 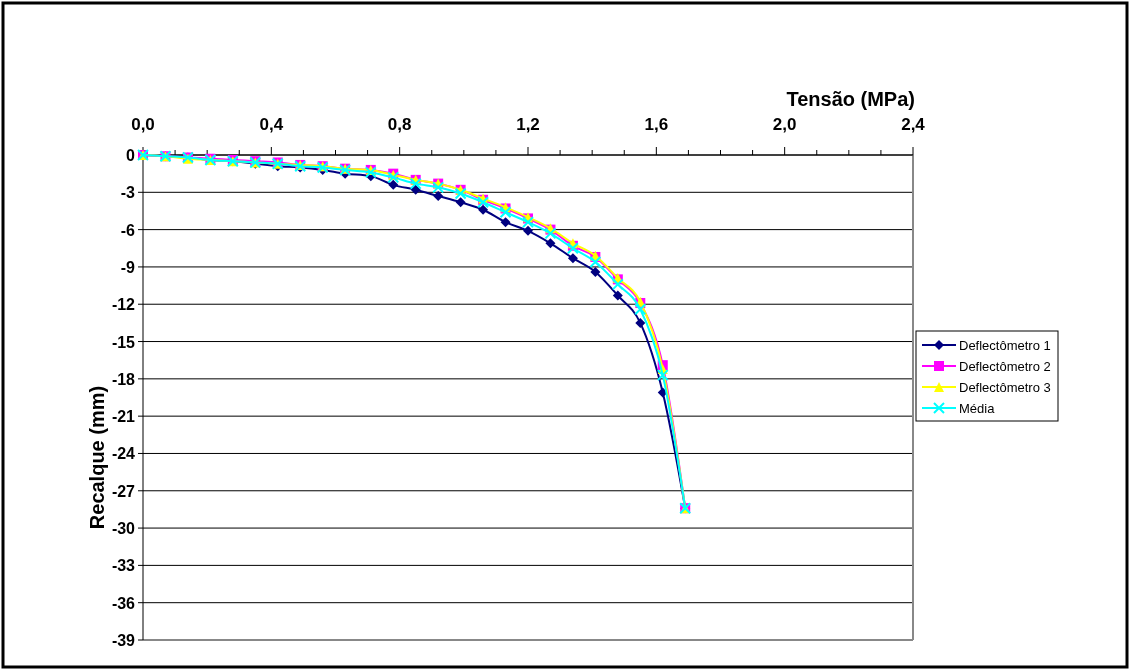 I want to click on y-tick-label: -15, so click(x=123, y=342).